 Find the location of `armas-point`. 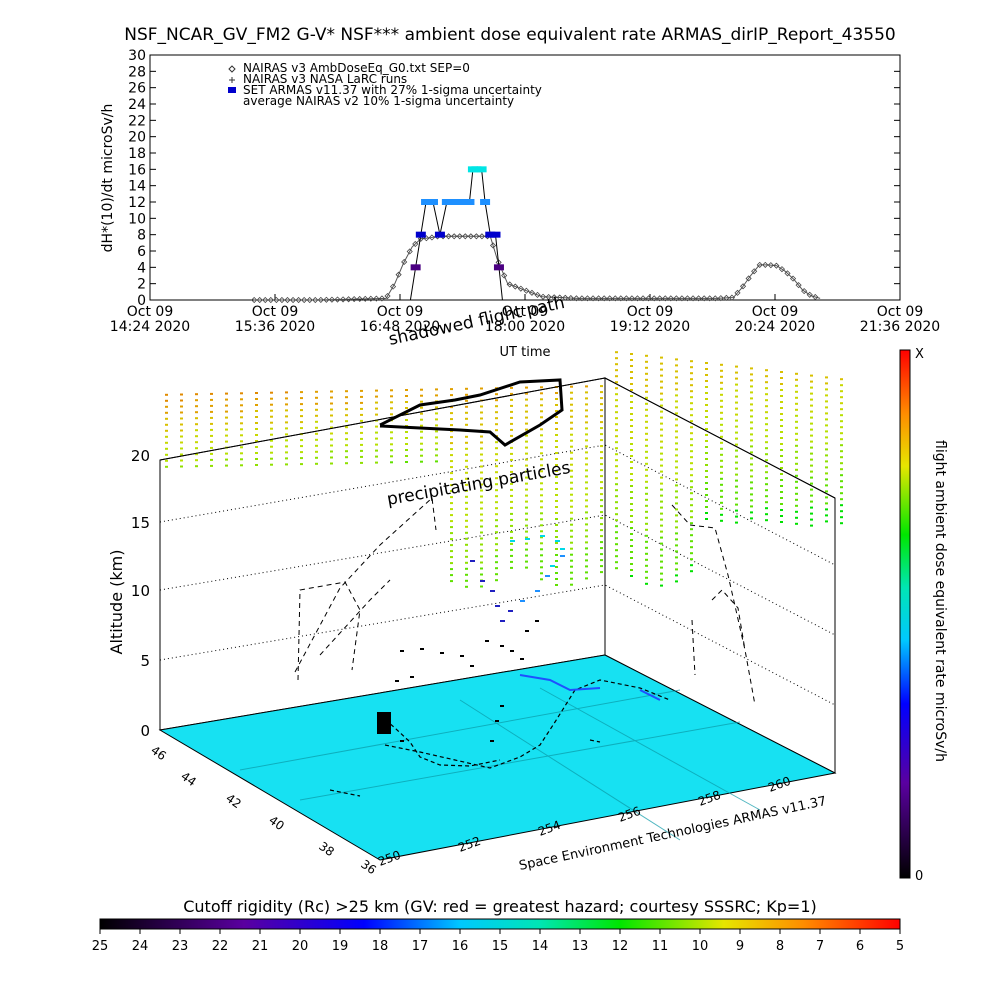

armas-point is located at coordinates (469, 202).